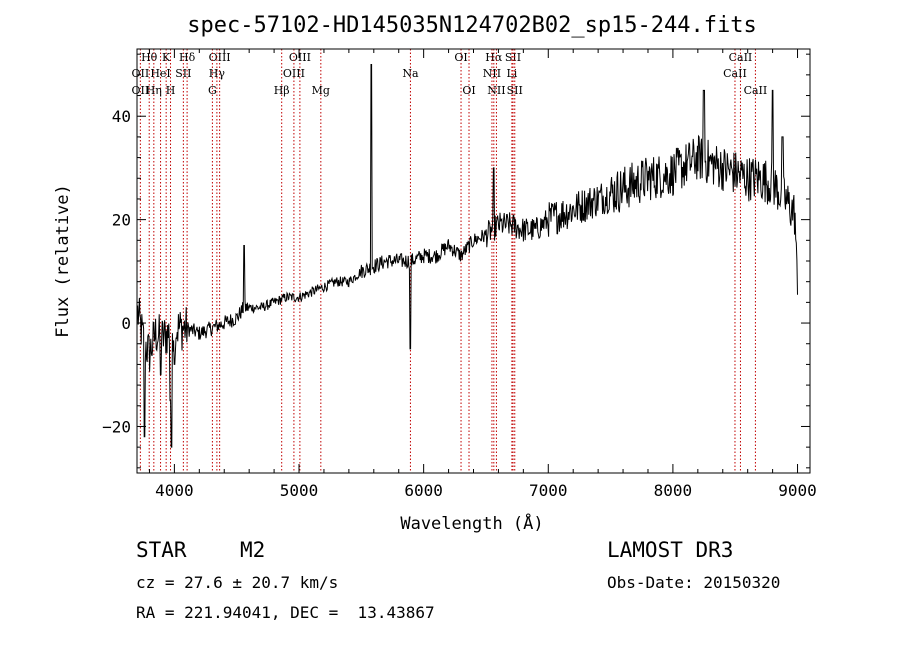 Image resolution: width=900 pixels, height=649 pixels. Describe the element at coordinates (282, 90) in the screenshot. I see `line-label: Hβ` at that location.